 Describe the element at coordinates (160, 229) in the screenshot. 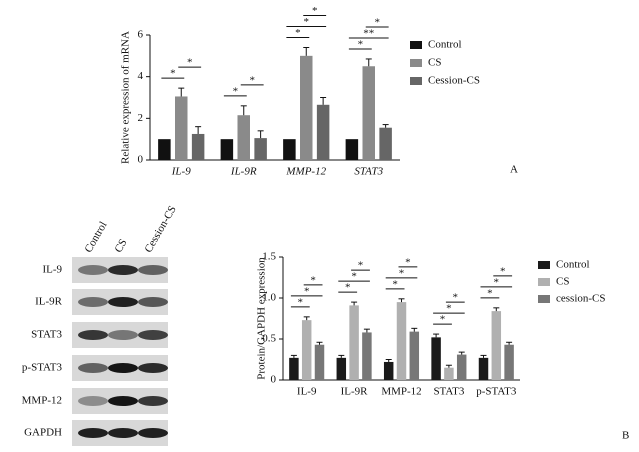

I see `blot-column-label: Cession-CS` at that location.